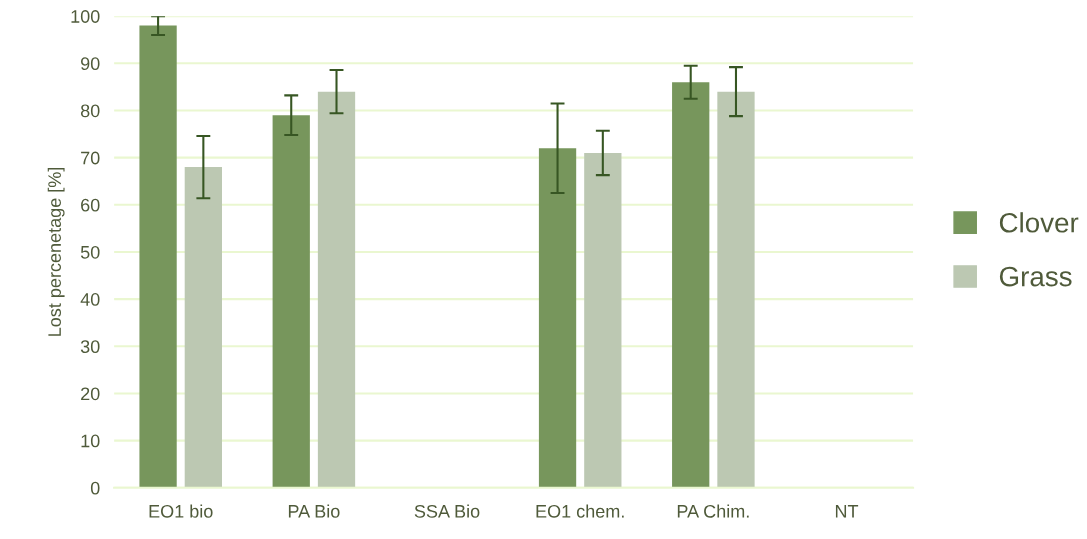 The height and width of the screenshot is (539, 1087). Describe the element at coordinates (847, 511) in the screenshot. I see `x-tick-label: NT` at that location.